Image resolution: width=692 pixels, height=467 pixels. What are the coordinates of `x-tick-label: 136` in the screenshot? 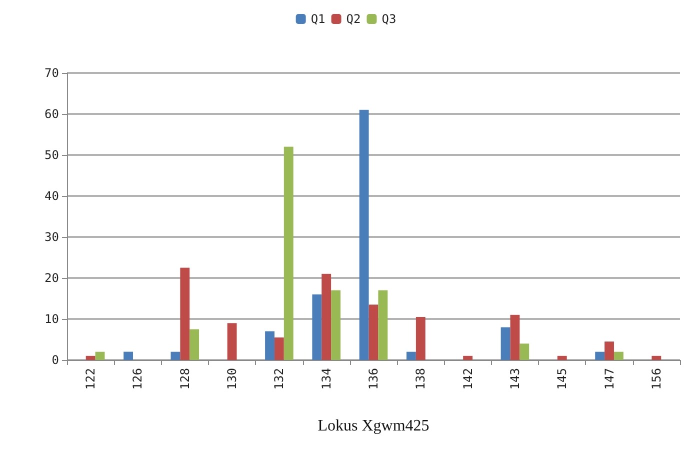 It's located at (373, 379).